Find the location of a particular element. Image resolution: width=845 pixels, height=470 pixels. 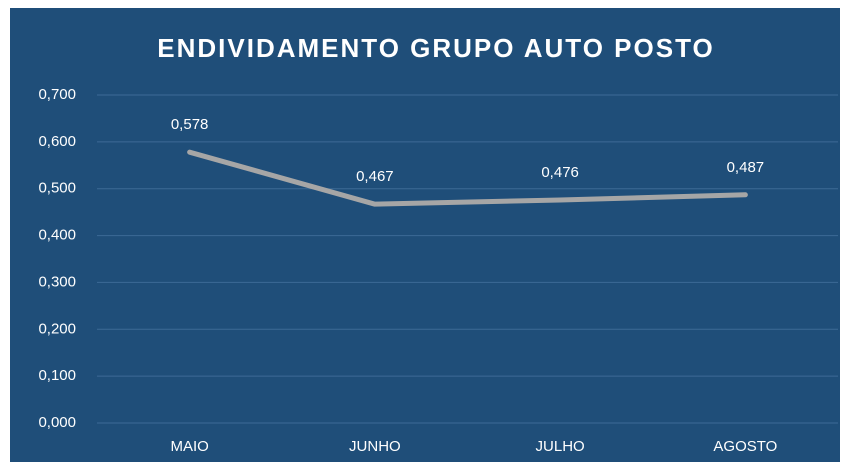

x-tick-label: JULHO is located at coordinates (560, 446).